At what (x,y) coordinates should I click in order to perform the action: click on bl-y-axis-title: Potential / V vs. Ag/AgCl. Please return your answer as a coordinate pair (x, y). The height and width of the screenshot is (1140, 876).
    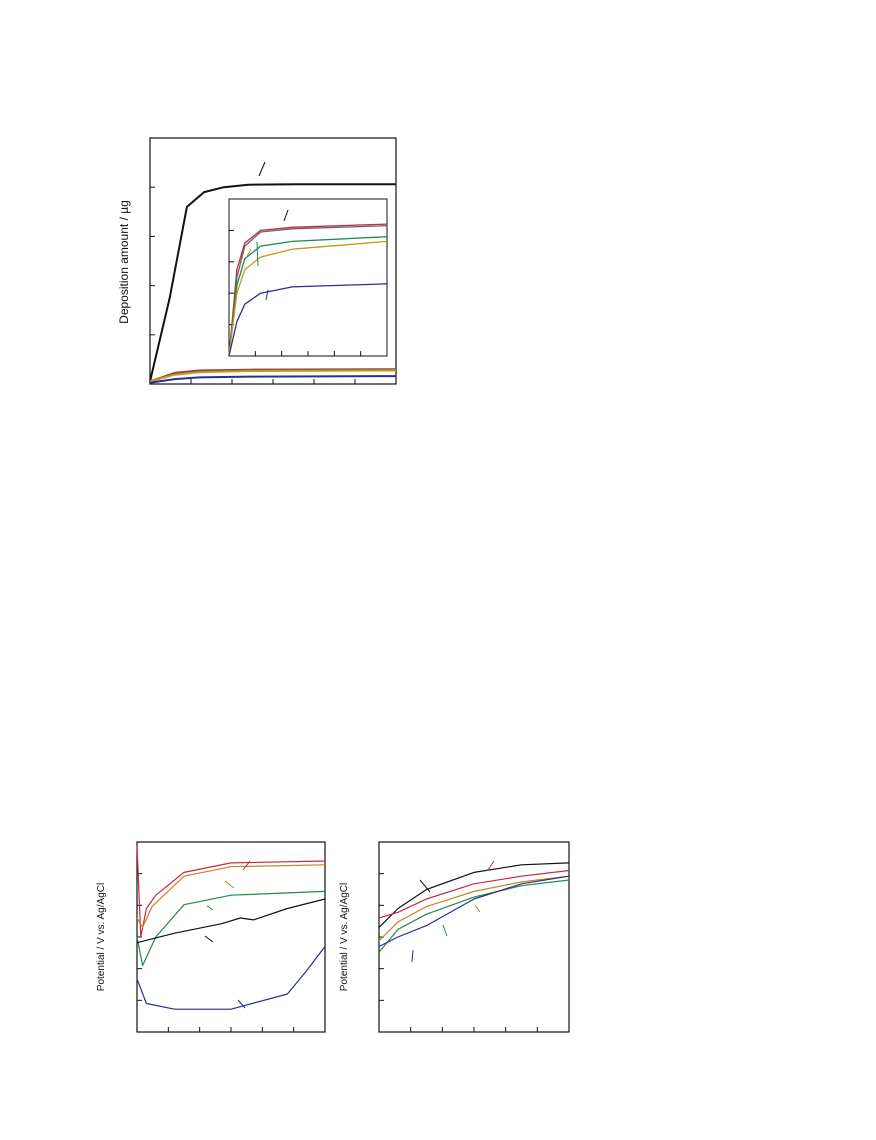
    Looking at the image, I should click on (101, 937).